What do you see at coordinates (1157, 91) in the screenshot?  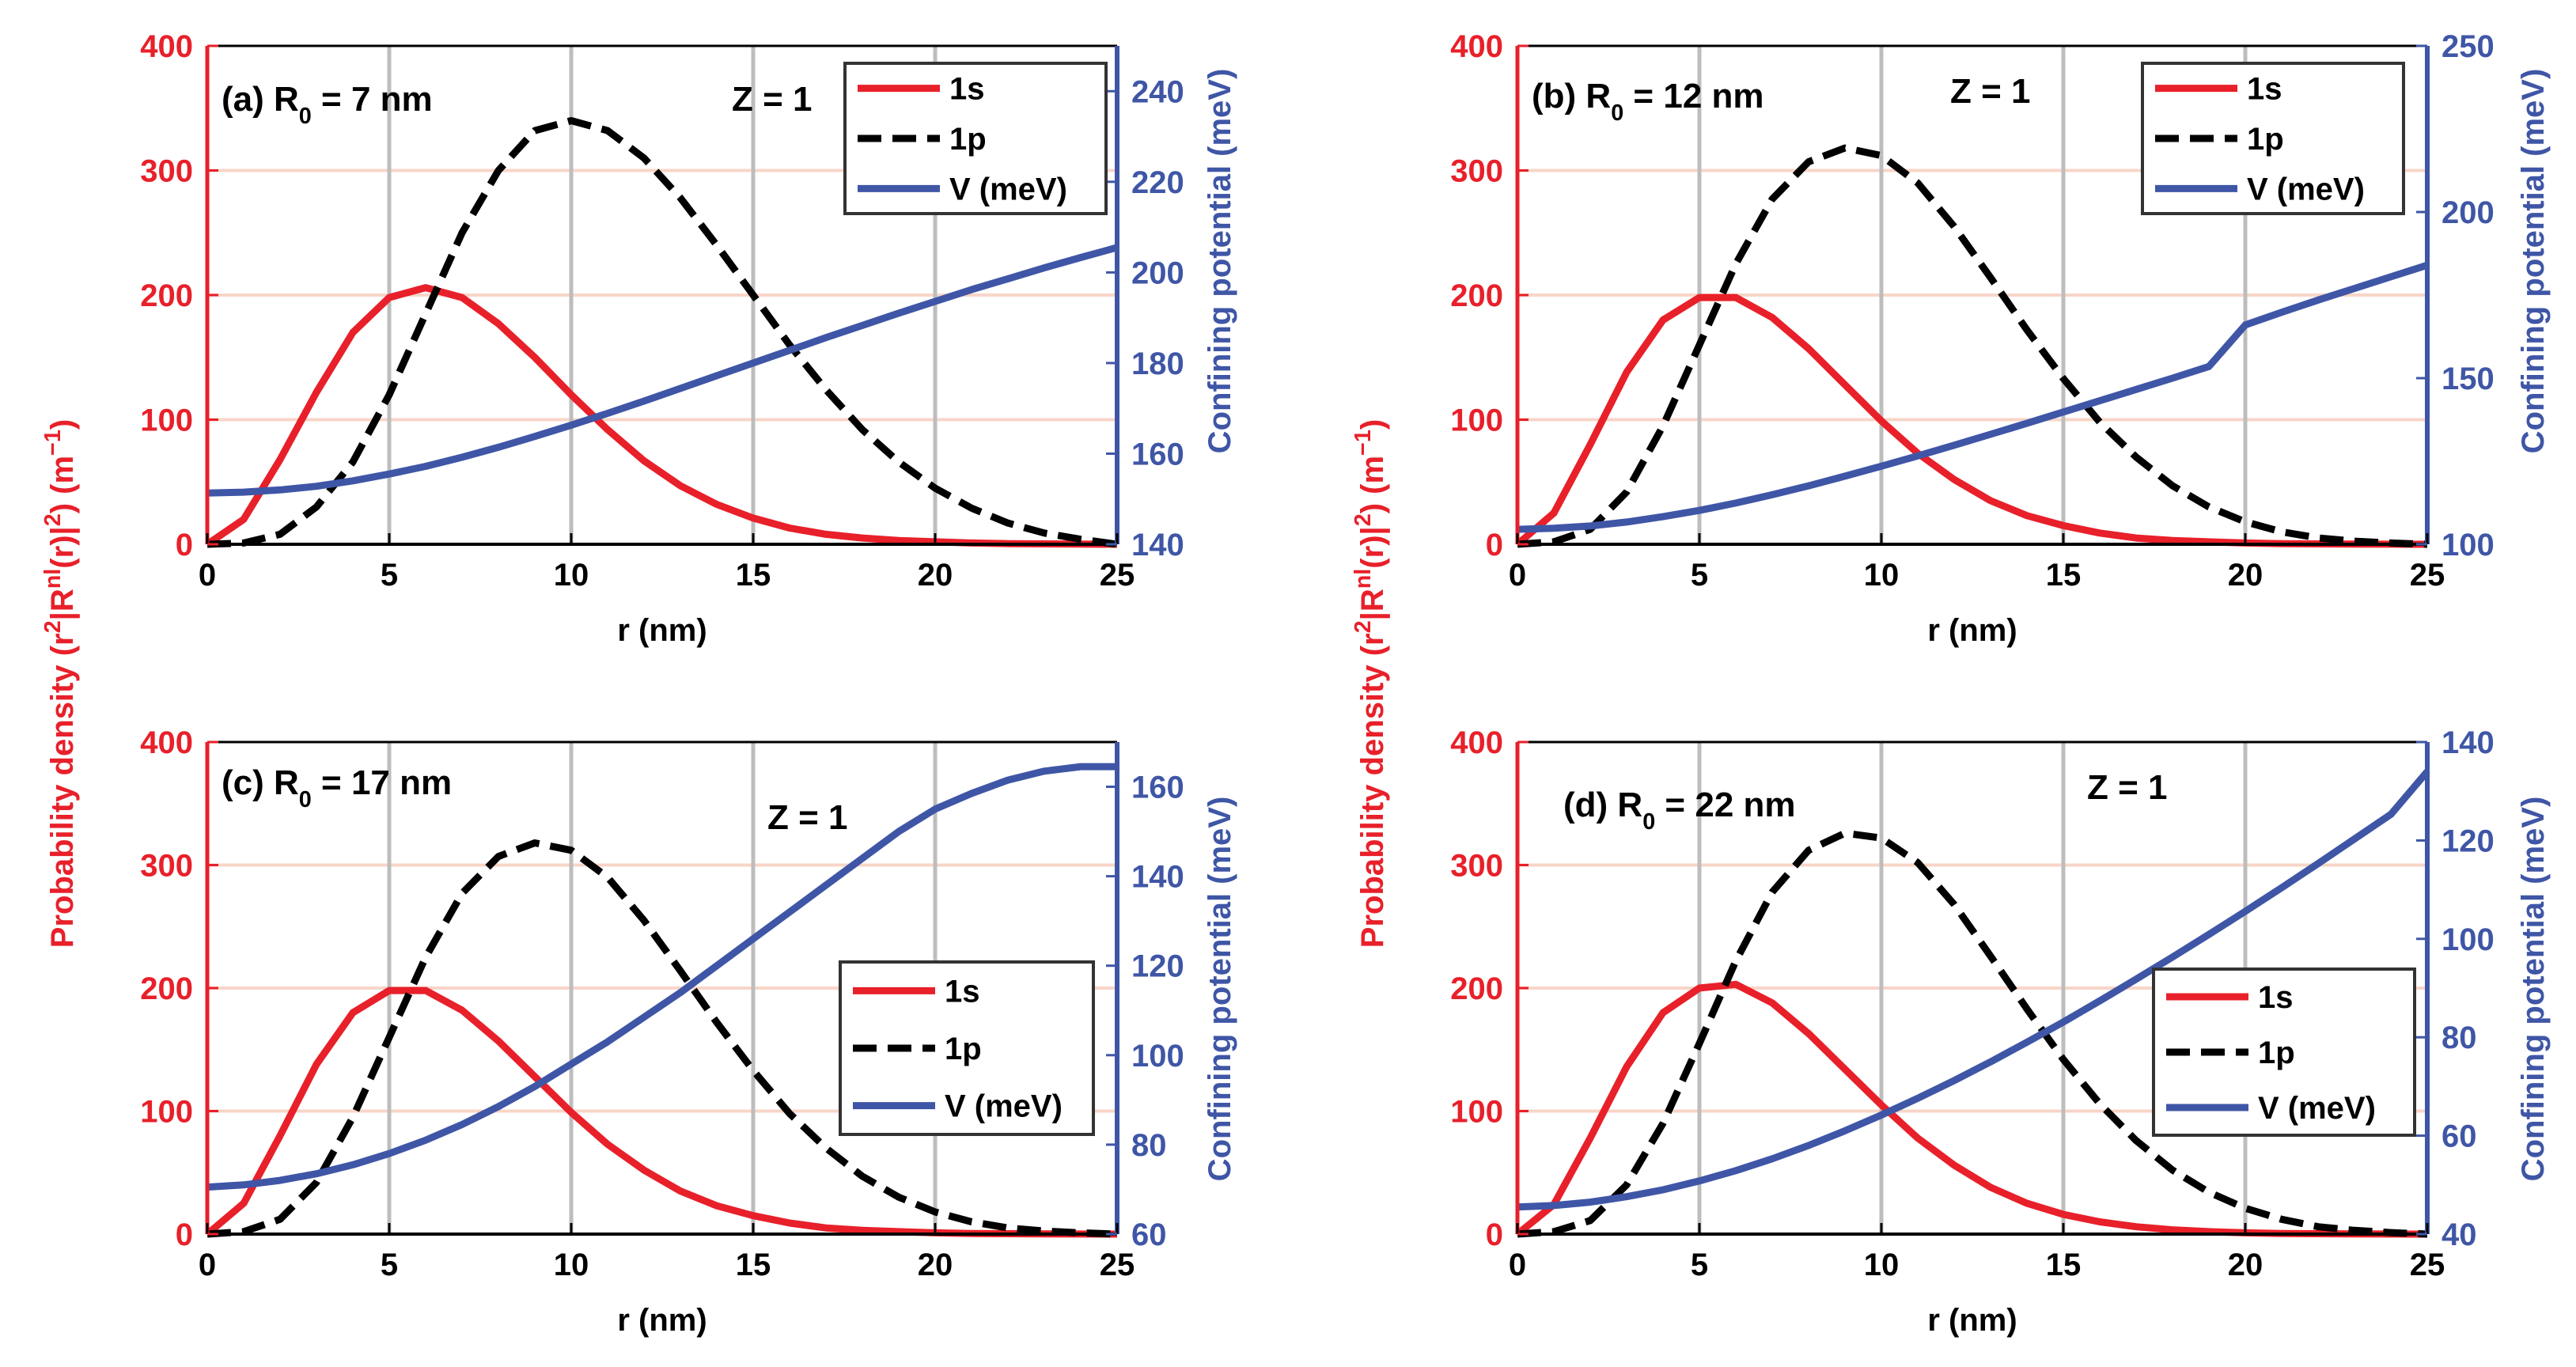 I see `right-y-tick-label: 240` at bounding box center [1157, 91].